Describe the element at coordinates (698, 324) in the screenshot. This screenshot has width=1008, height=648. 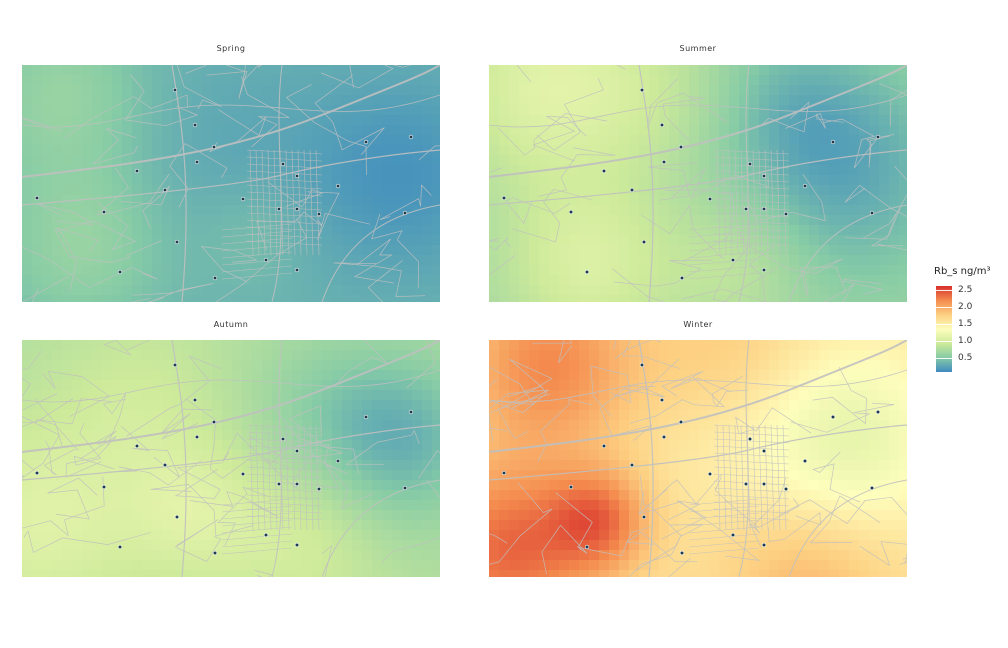
I see `panel-title-winter: Winter` at that location.